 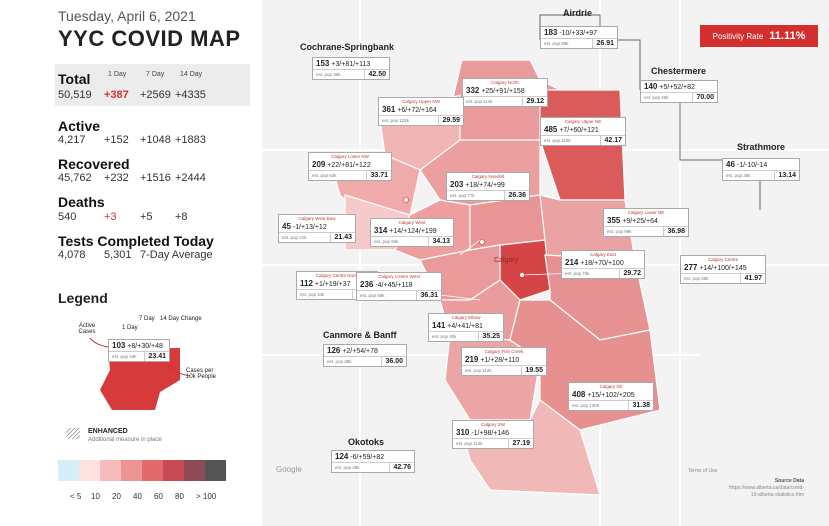 What do you see at coordinates (137, 496) in the screenshot?
I see `scale-label: 40` at bounding box center [137, 496].